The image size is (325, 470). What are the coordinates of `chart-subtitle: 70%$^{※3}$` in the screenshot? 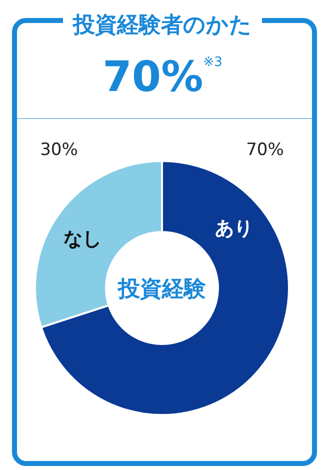 It's located at (163, 77).